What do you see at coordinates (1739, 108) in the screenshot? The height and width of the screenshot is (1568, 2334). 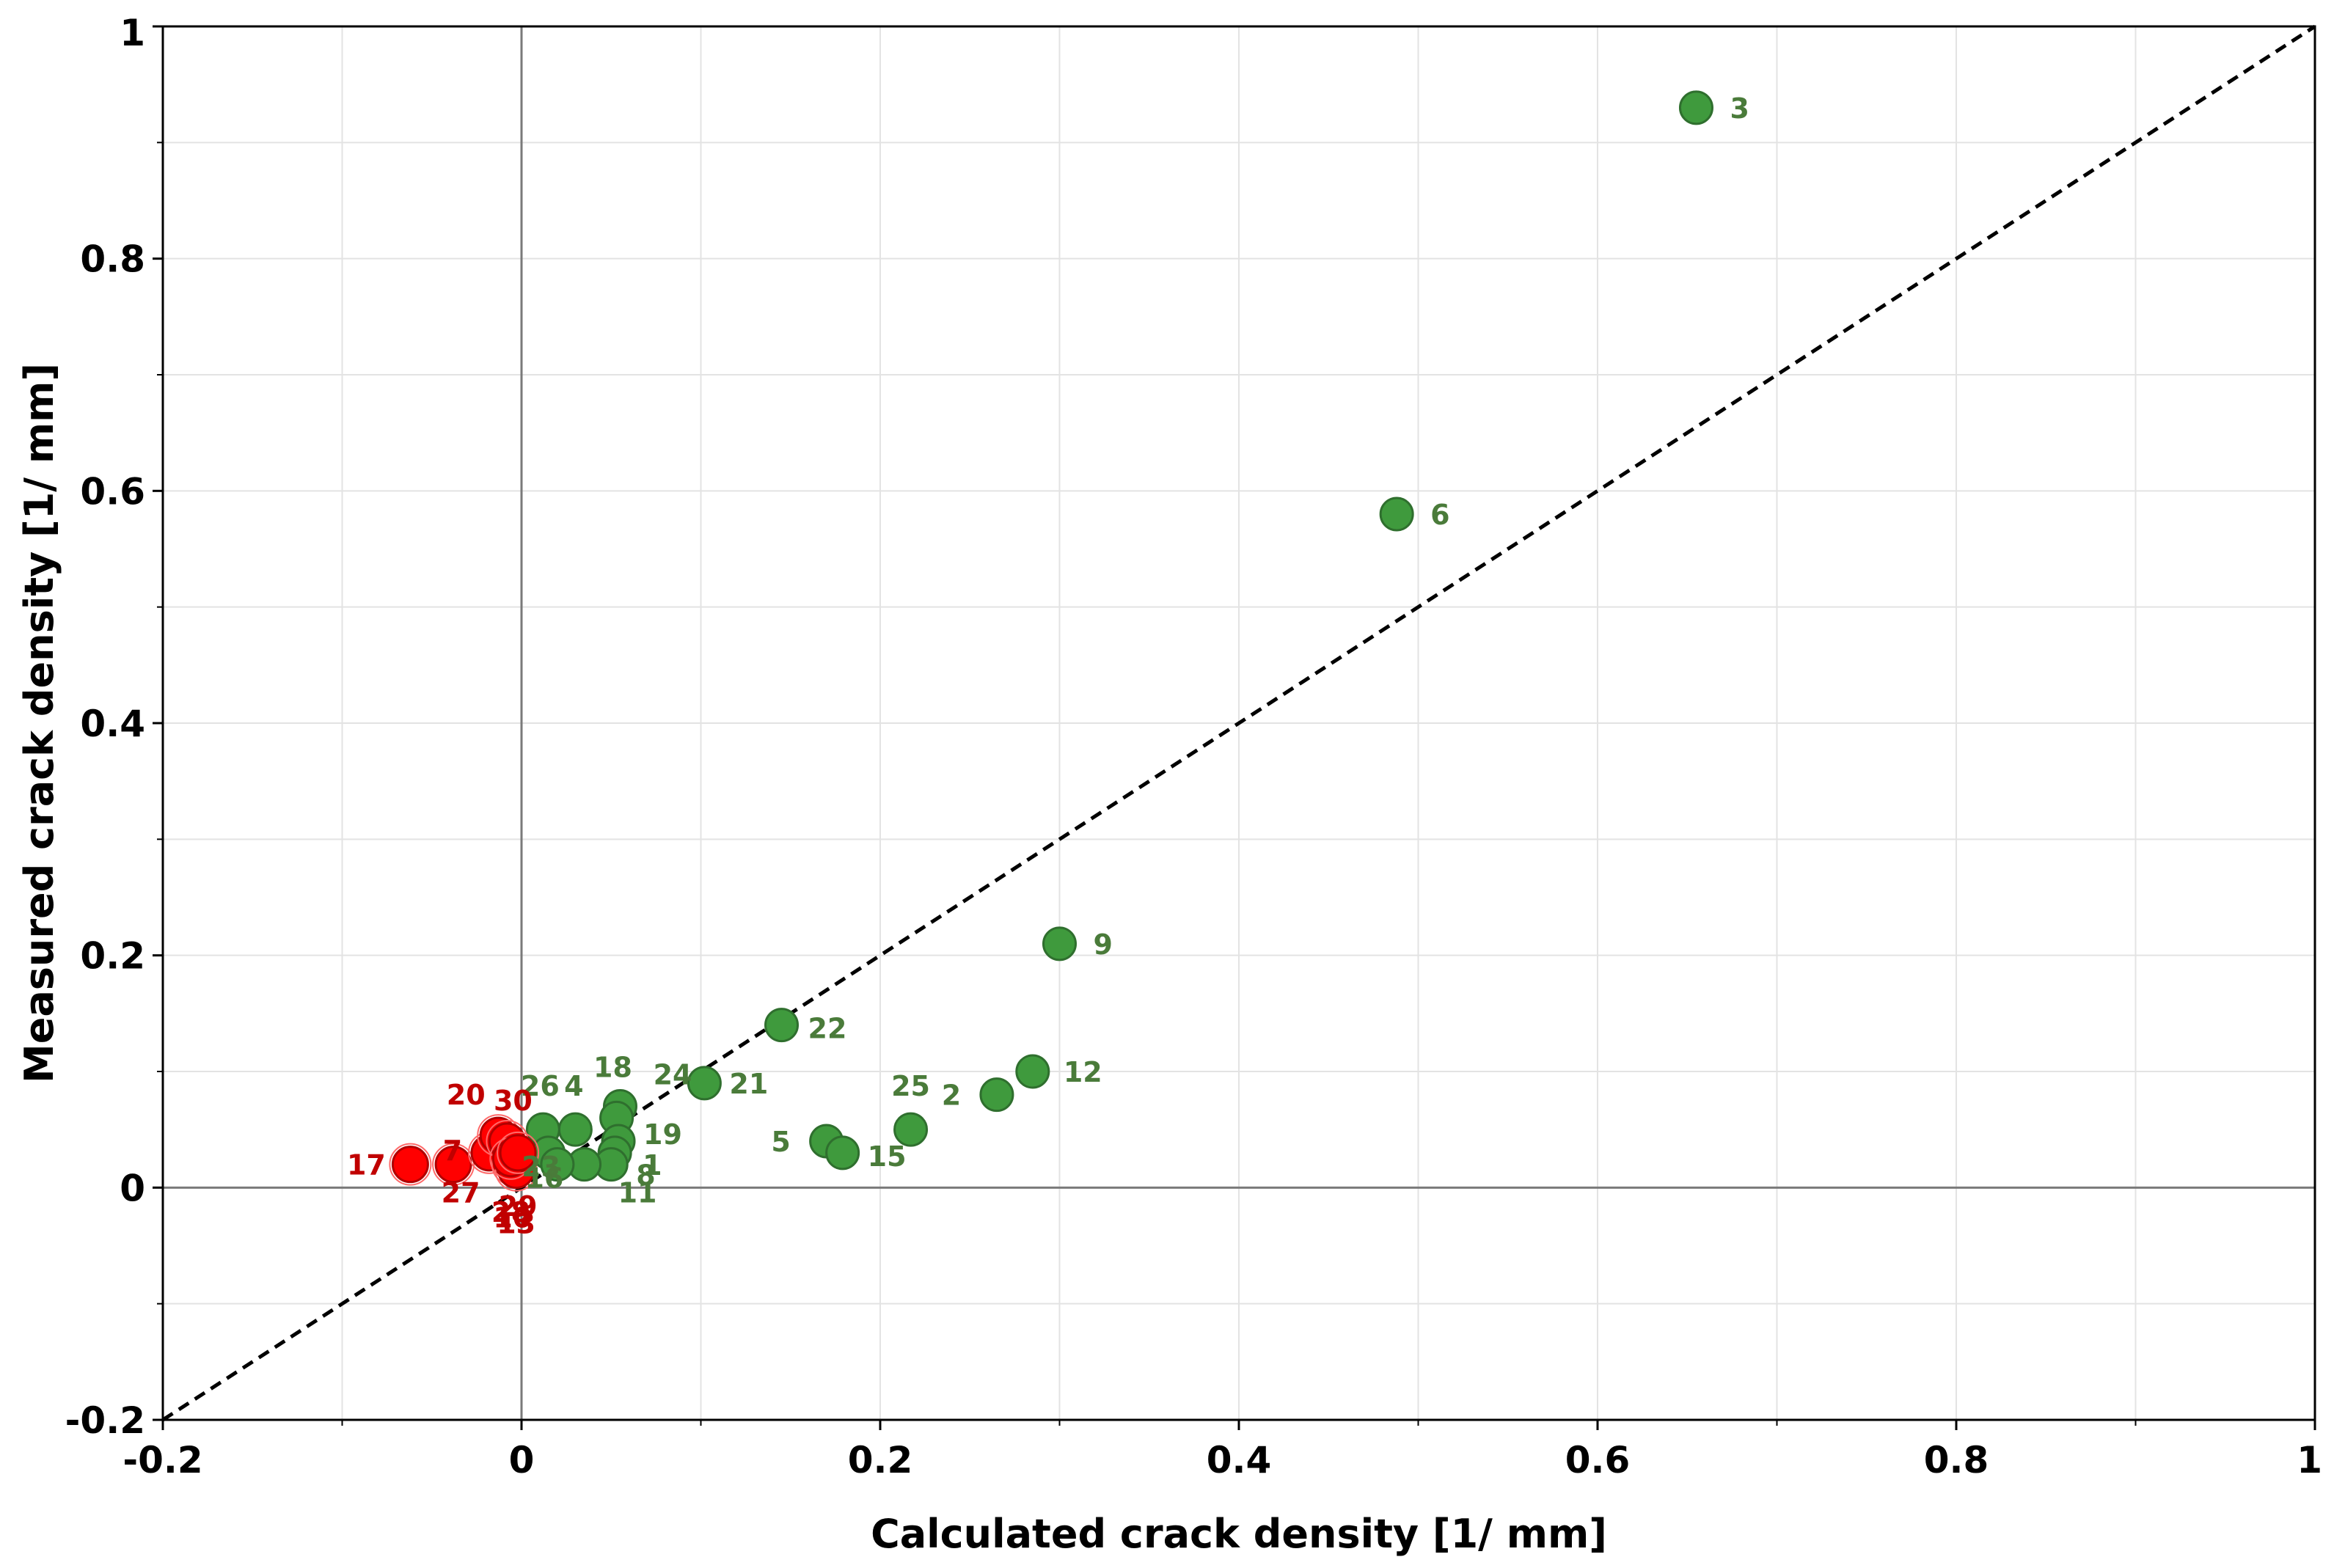 I see `point-label-green-3: 3` at bounding box center [1739, 108].